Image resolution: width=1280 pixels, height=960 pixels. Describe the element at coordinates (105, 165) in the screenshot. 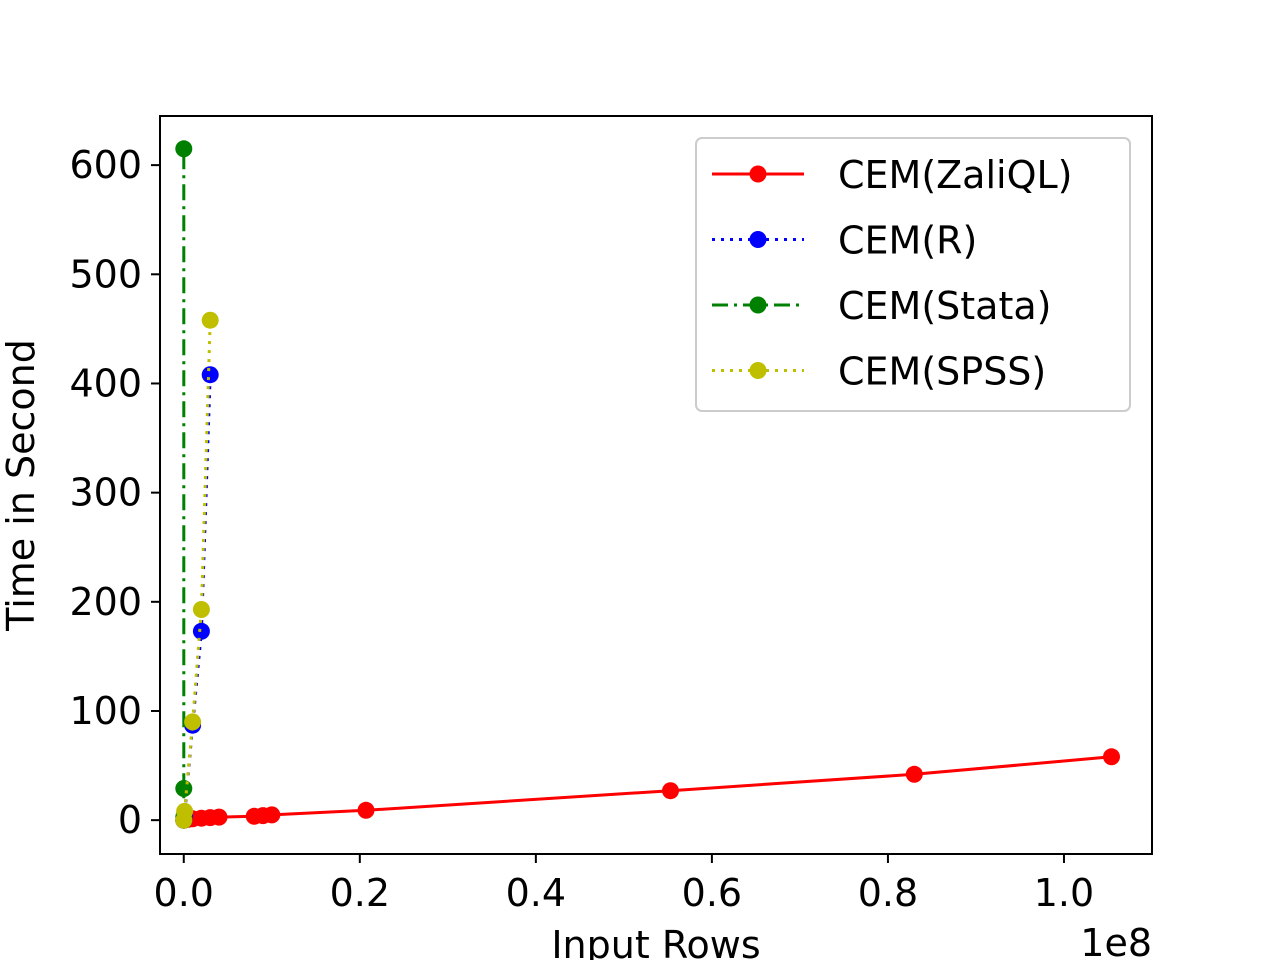

I see `y-tick-label: 600` at that location.